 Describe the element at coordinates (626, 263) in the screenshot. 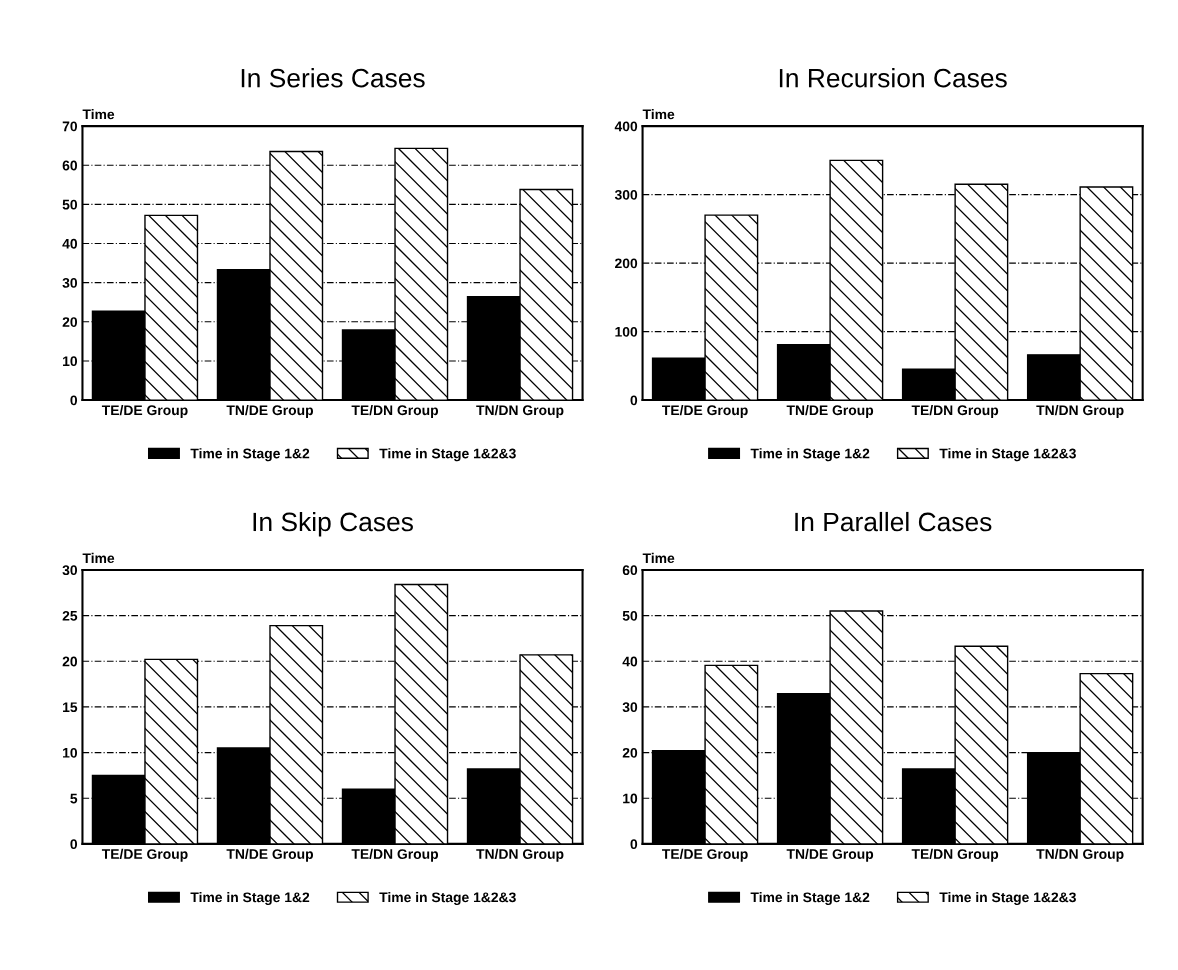

I see `y-tick-label: 200` at that location.